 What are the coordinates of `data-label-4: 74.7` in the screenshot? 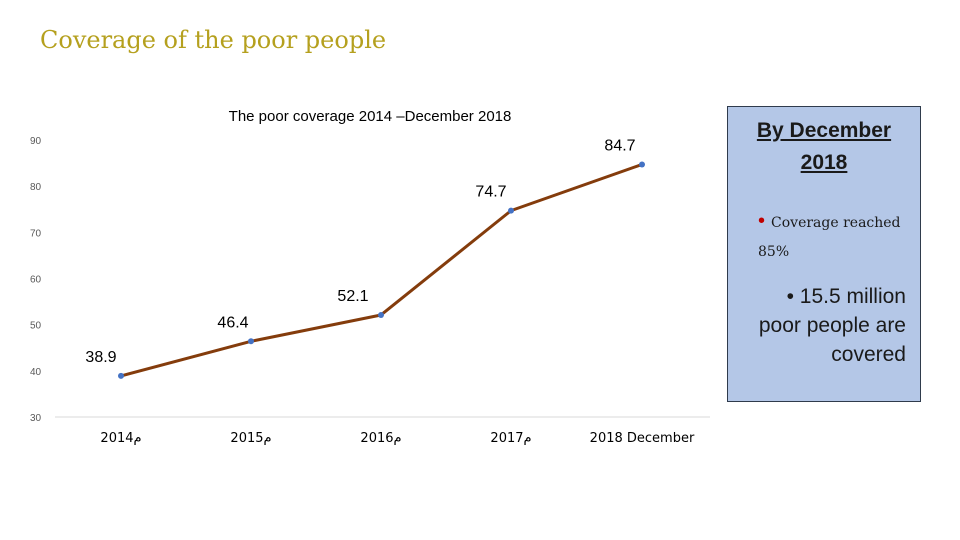 It's located at (490, 192).